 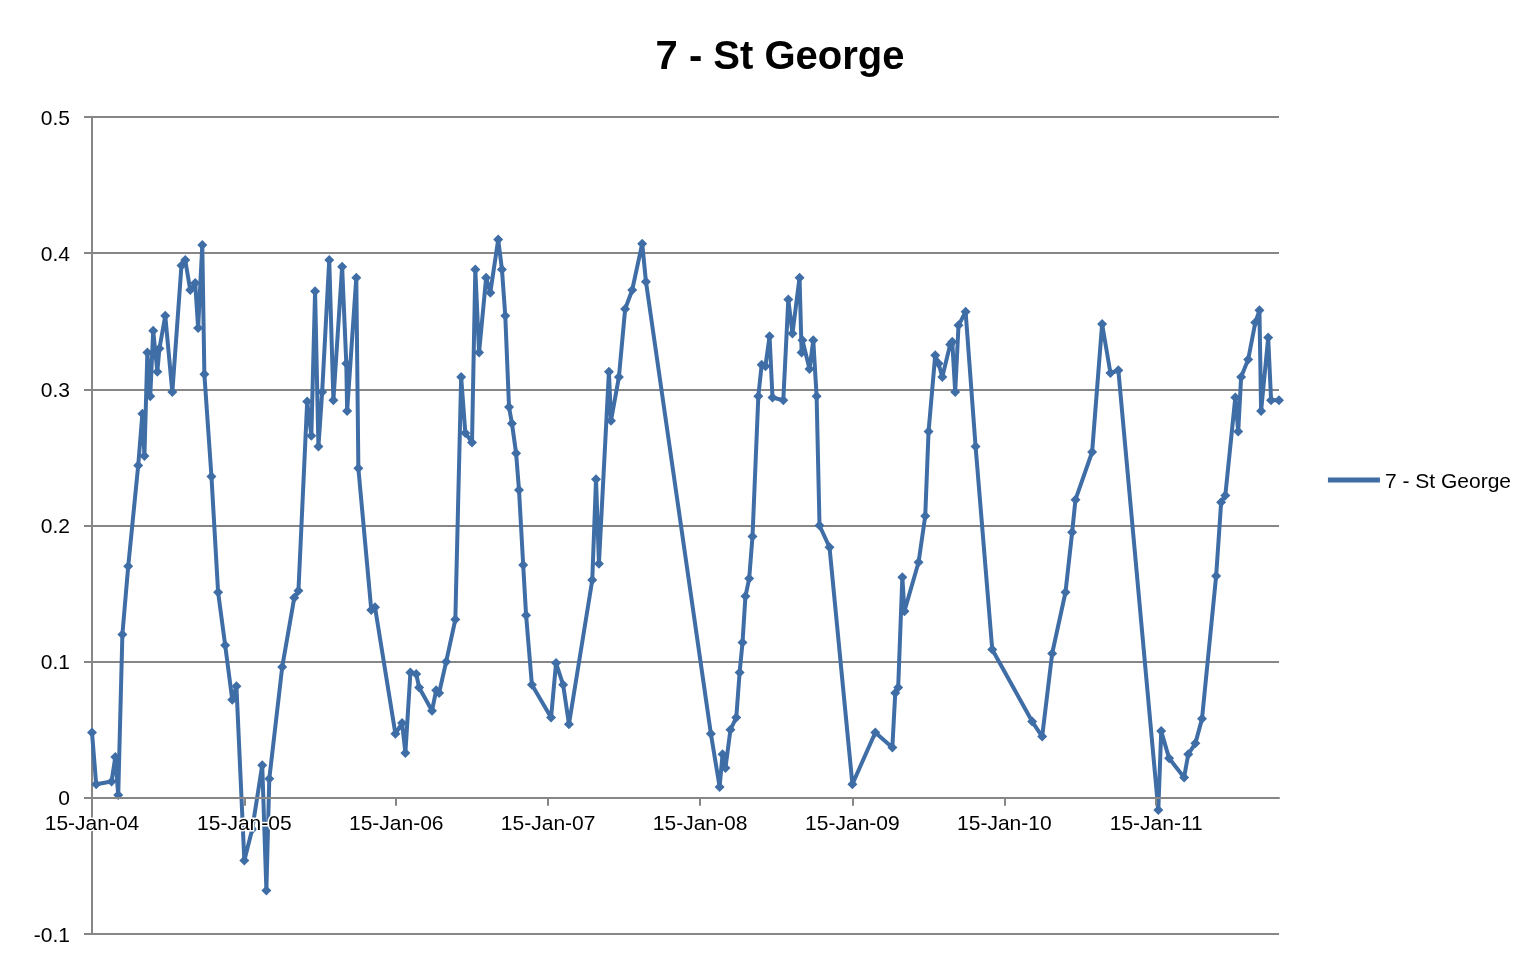 I want to click on chart-title: 7 - St George, so click(x=780, y=55).